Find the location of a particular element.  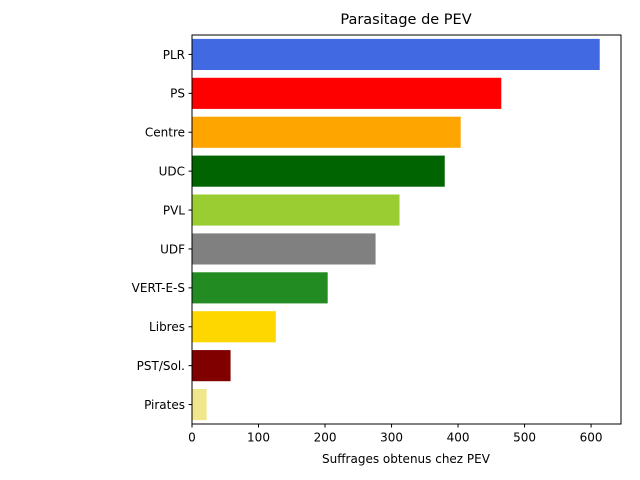

x-tick-label-5: 500 is located at coordinates (524, 438).